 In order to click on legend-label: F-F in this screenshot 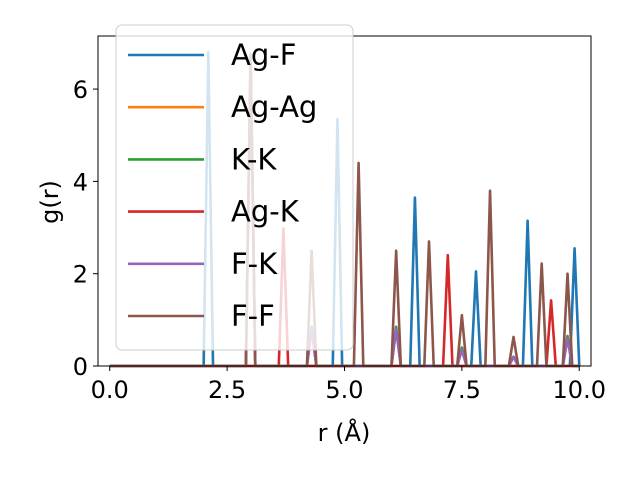, I will do `click(253, 316)`.